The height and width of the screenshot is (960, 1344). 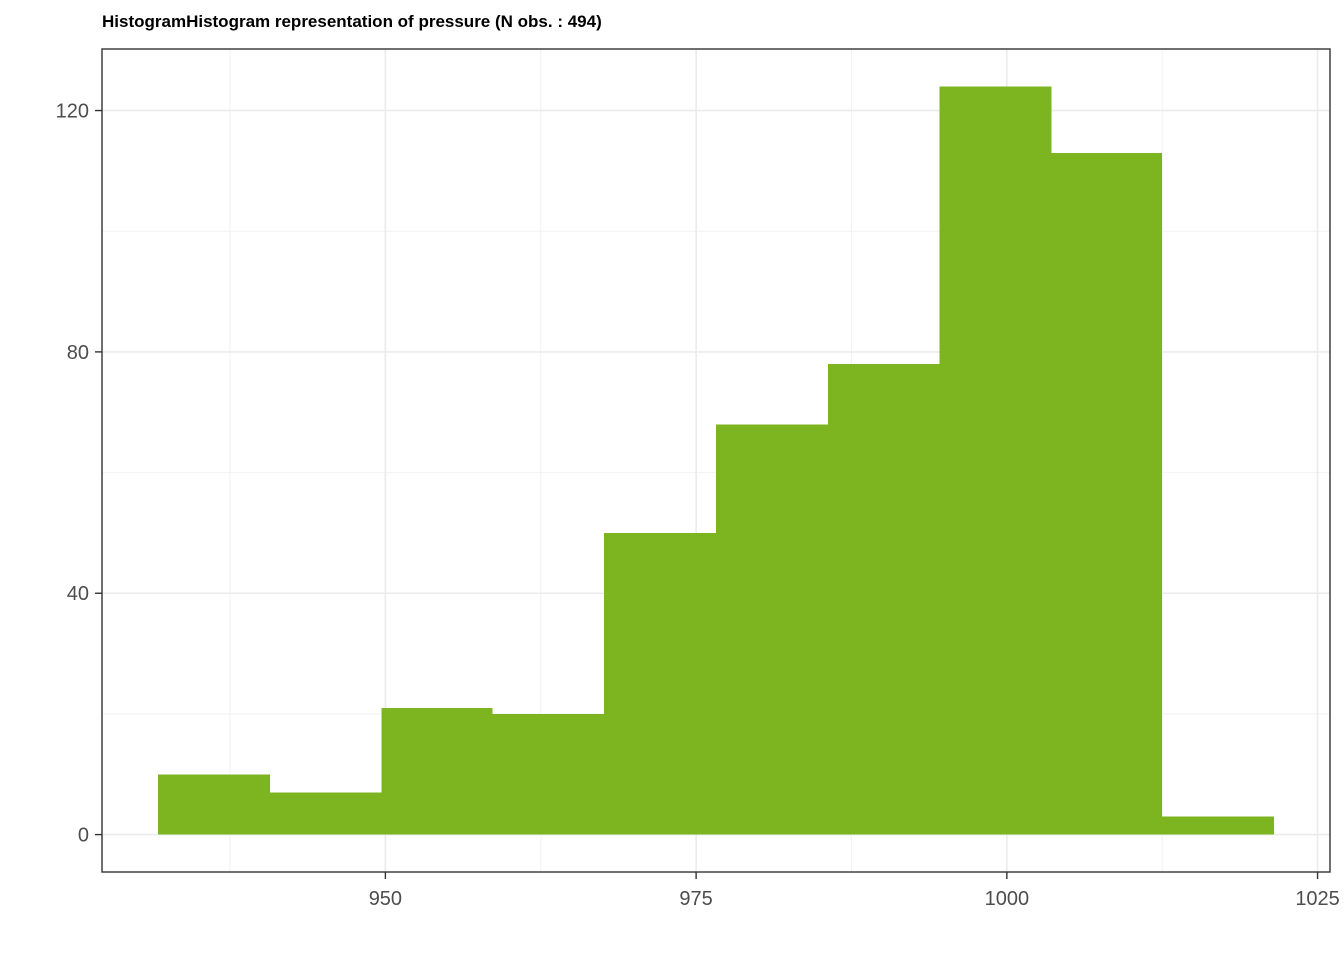 What do you see at coordinates (1007, 899) in the screenshot?
I see `x-tick-label: 1000` at bounding box center [1007, 899].